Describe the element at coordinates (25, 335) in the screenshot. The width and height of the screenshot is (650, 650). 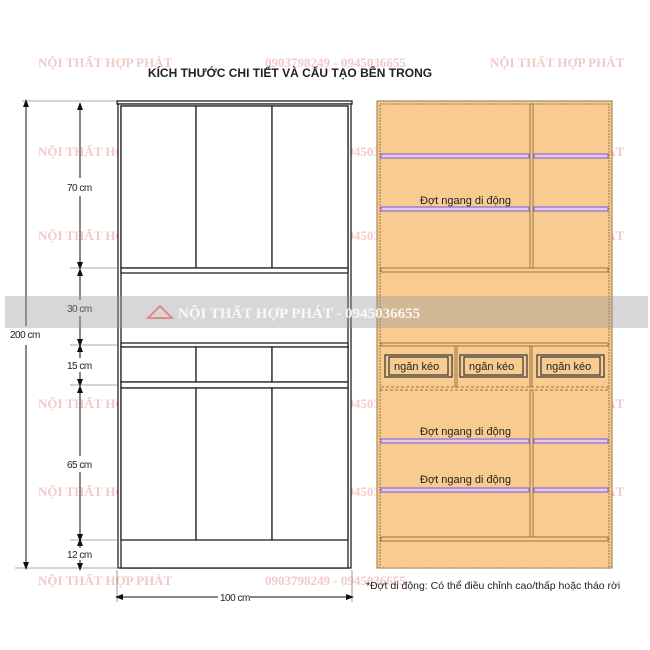
I see `total-height-label: 200 cm` at that location.